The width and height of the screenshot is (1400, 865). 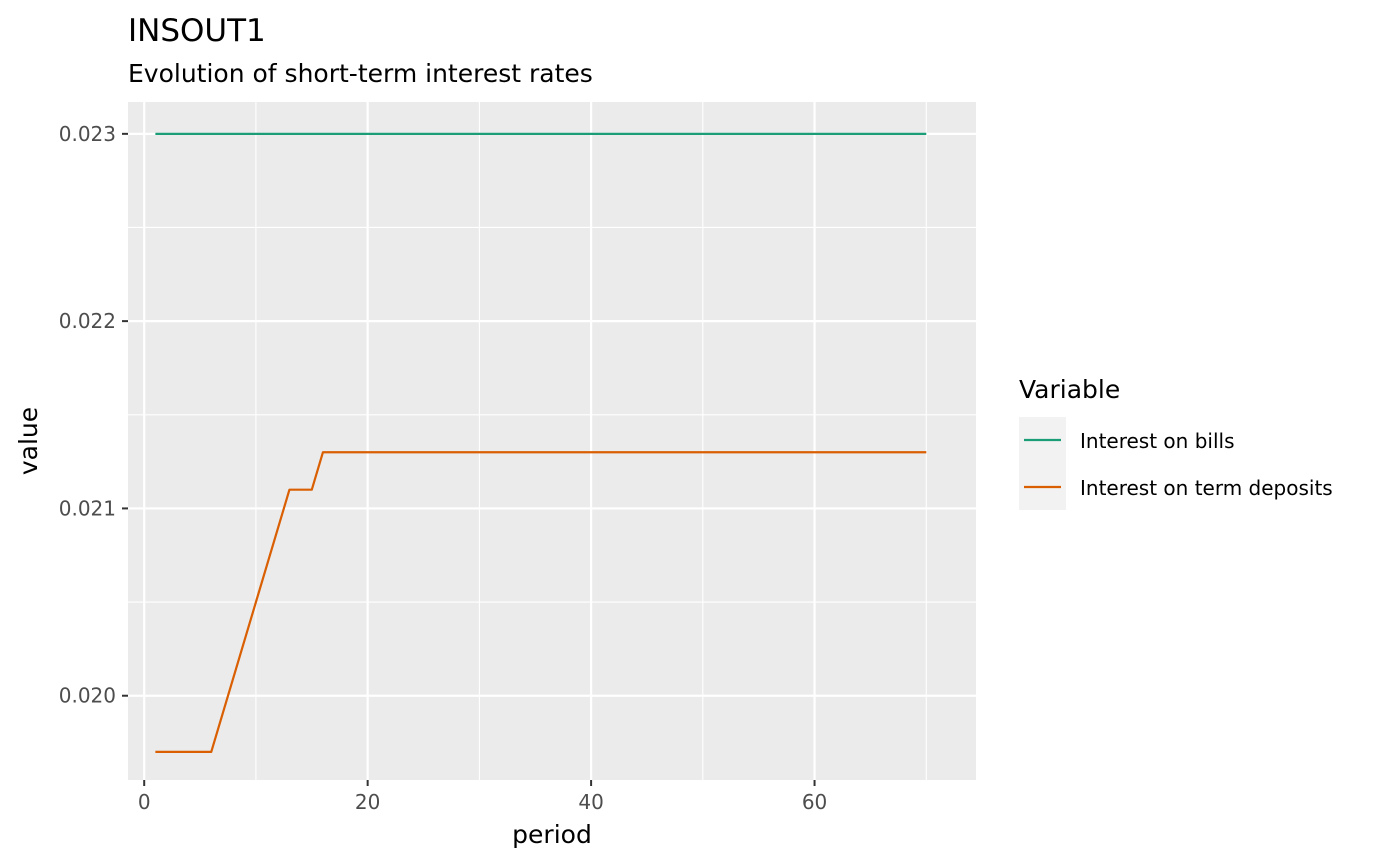 What do you see at coordinates (144, 802) in the screenshot?
I see `x-tick-label: 0` at bounding box center [144, 802].